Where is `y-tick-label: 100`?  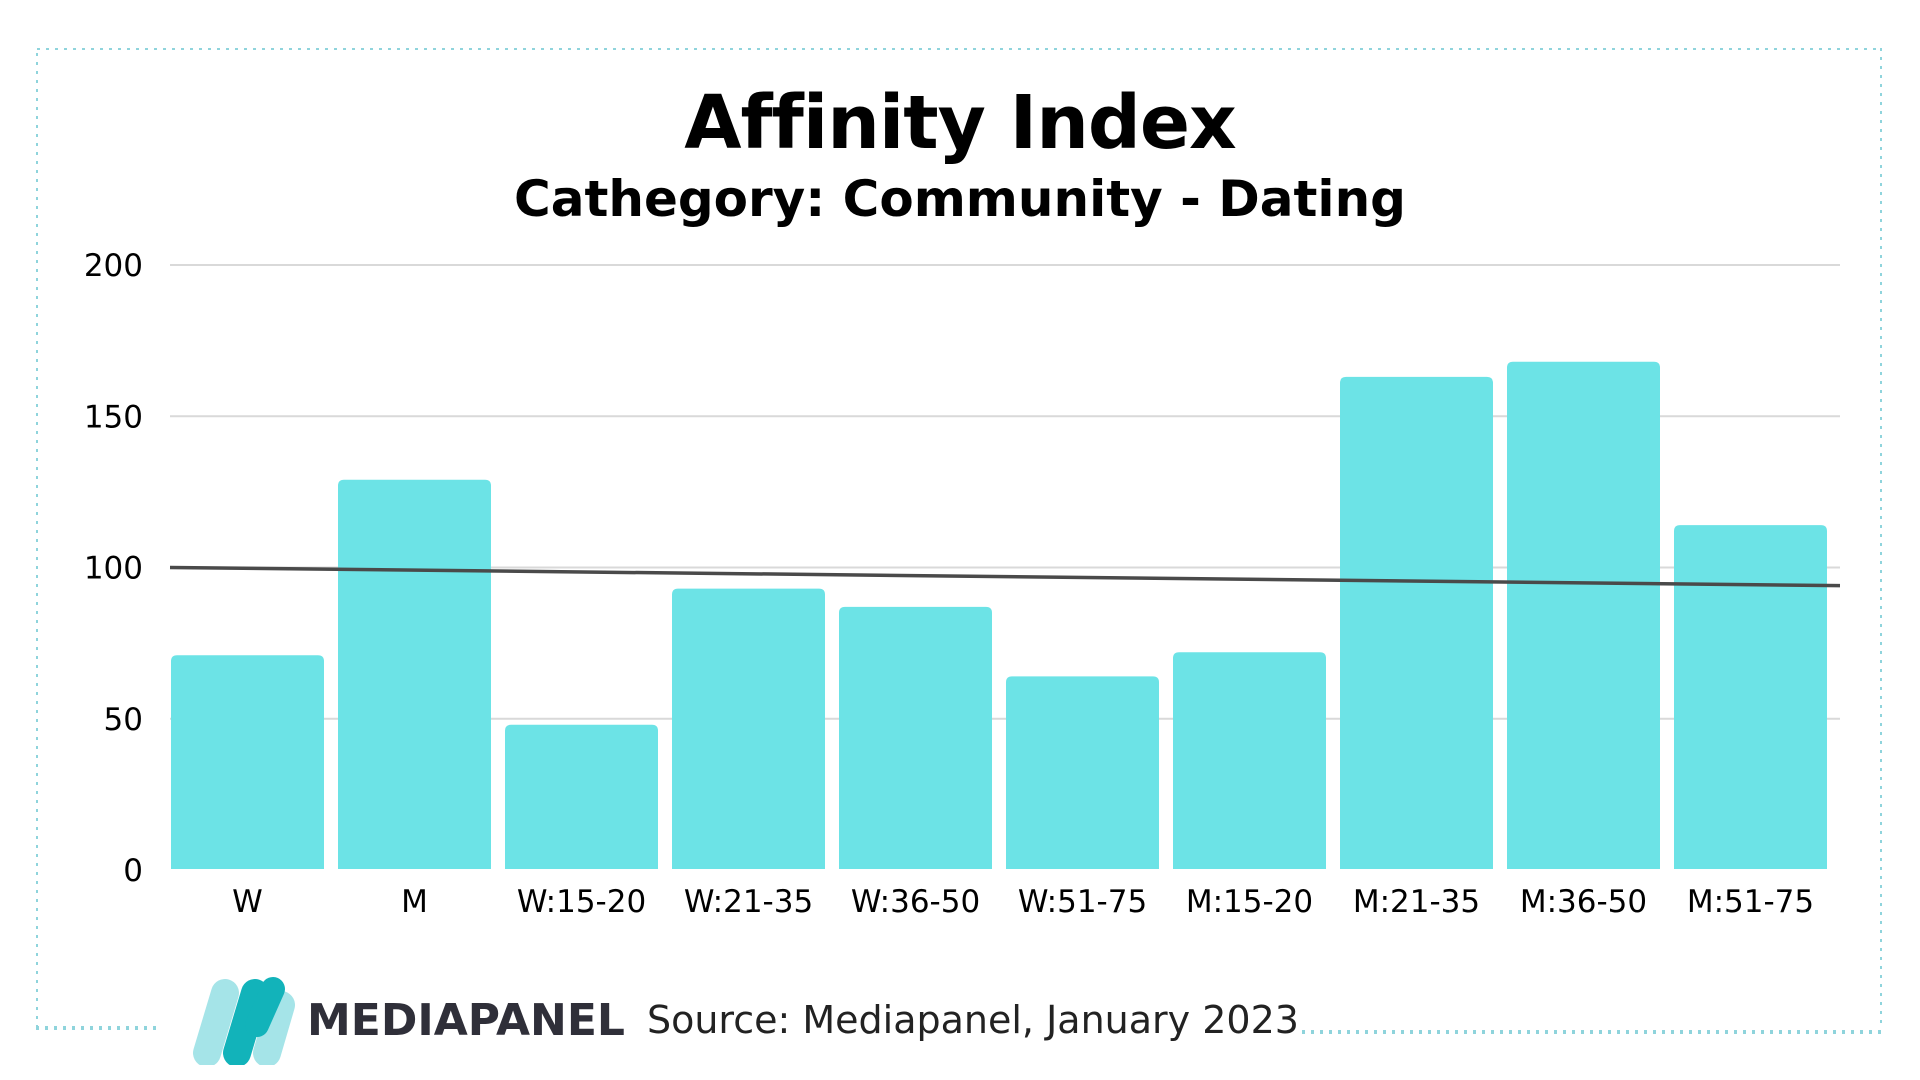 y-tick-label: 100 is located at coordinates (113, 569).